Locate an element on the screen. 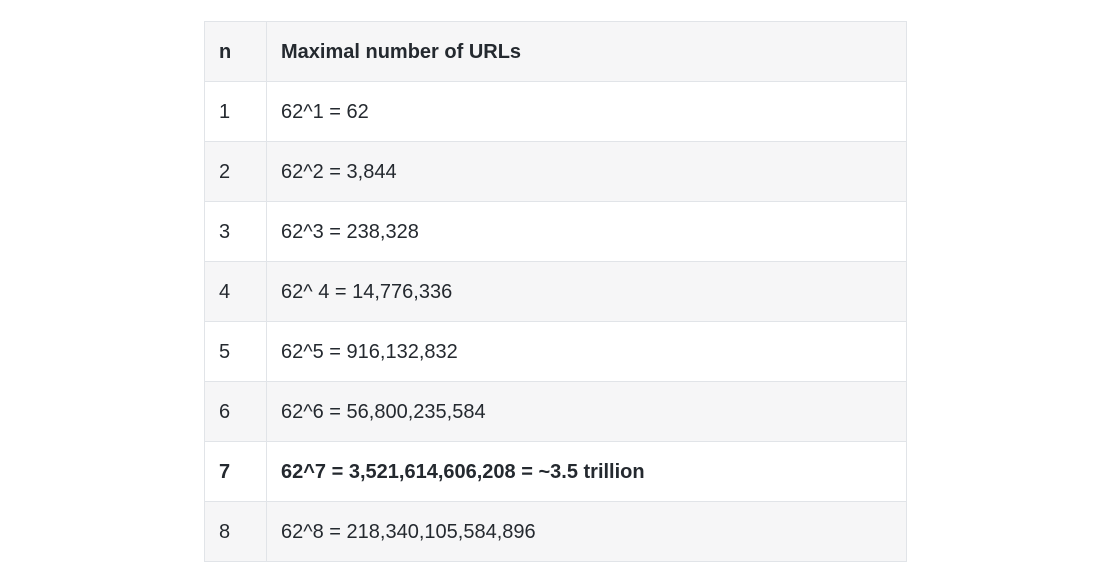 The height and width of the screenshot is (583, 1098). table-row: 1 62^1 = 62 is located at coordinates (555, 111).